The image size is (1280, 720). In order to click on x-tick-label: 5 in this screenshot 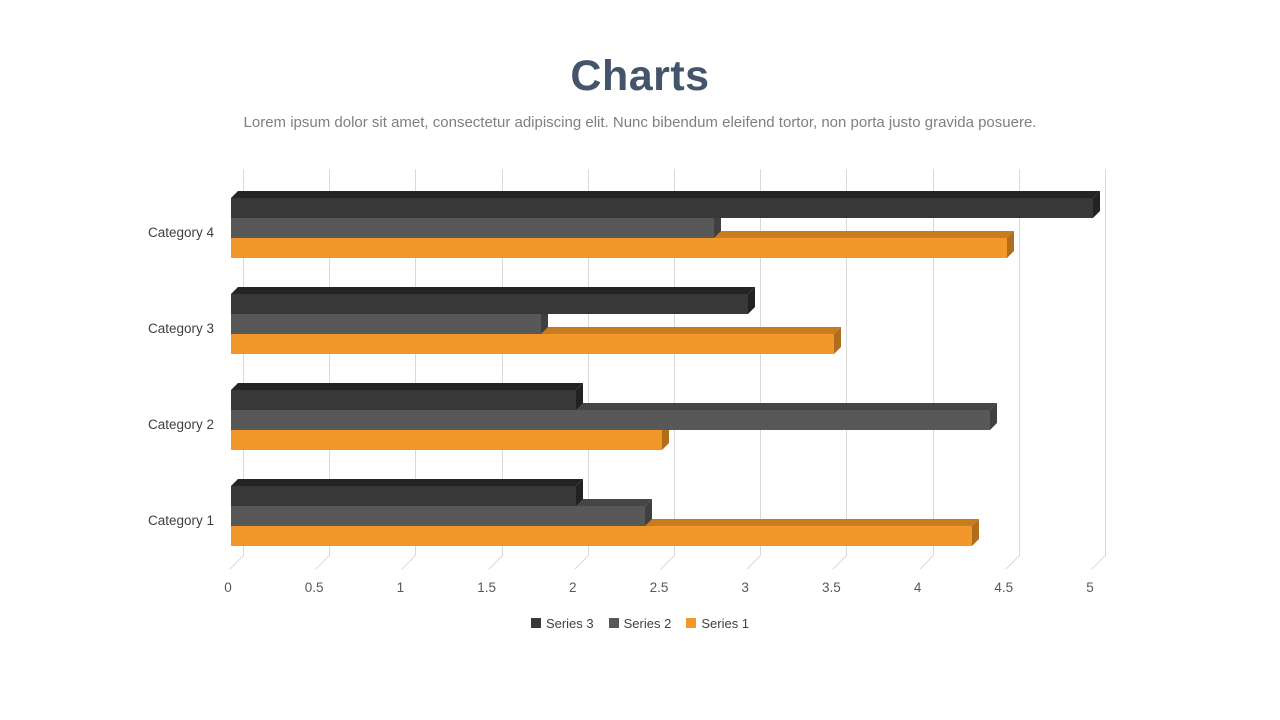, I will do `click(1090, 587)`.